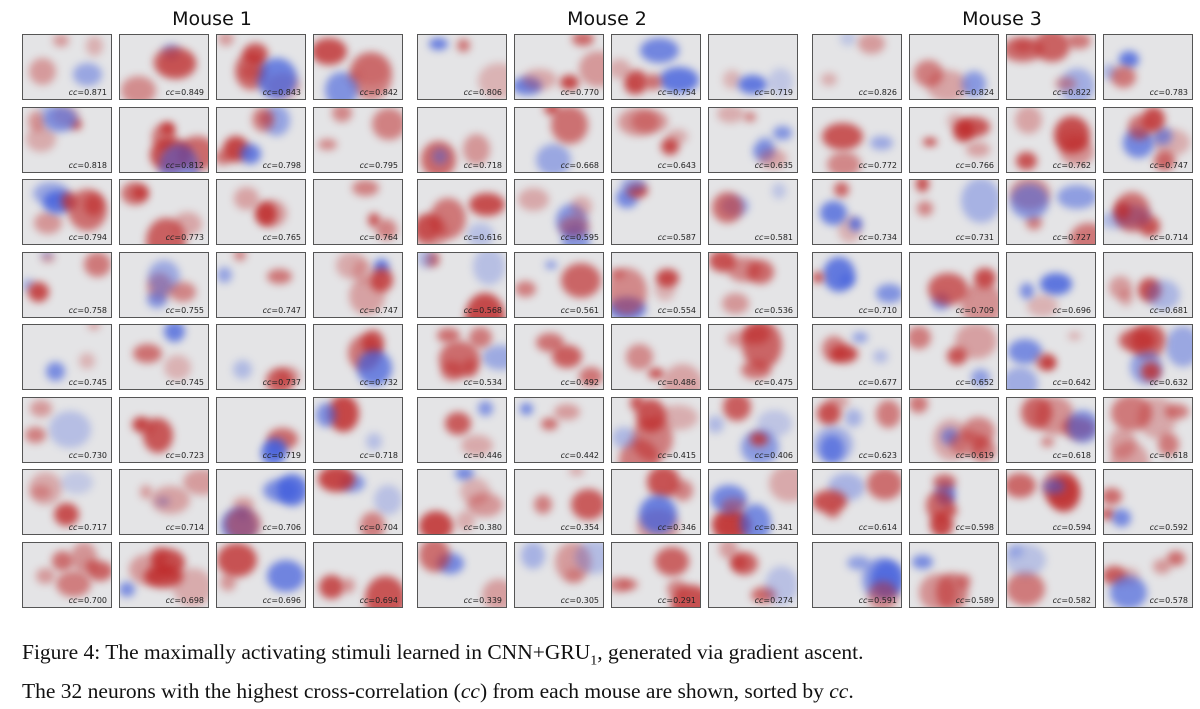 Image resolution: width=1200 pixels, height=709 pixels. What do you see at coordinates (580, 455) in the screenshot?
I see `cc-label: cc=0.442` at bounding box center [580, 455].